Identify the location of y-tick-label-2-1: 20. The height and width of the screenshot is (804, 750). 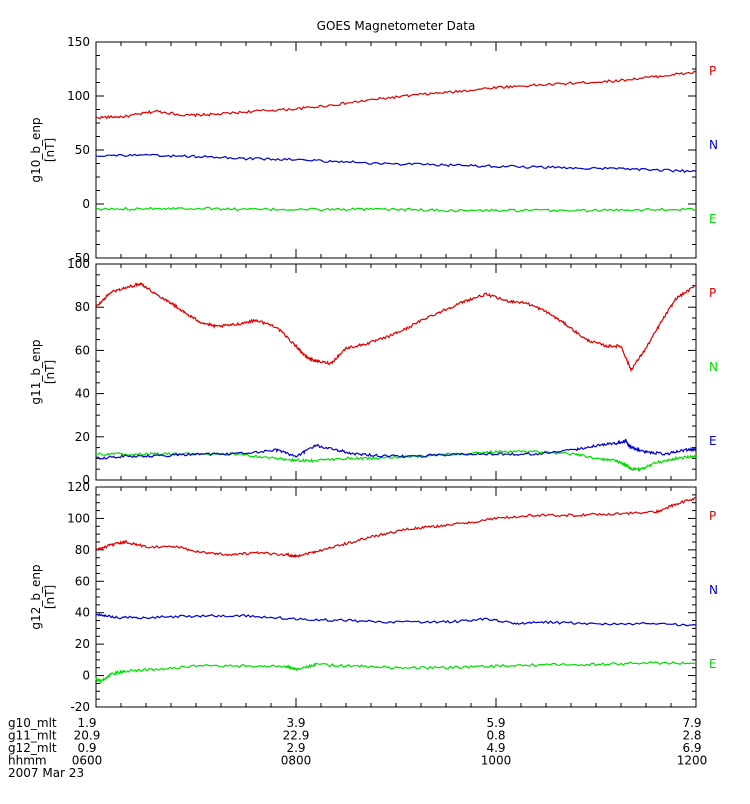
(82, 437).